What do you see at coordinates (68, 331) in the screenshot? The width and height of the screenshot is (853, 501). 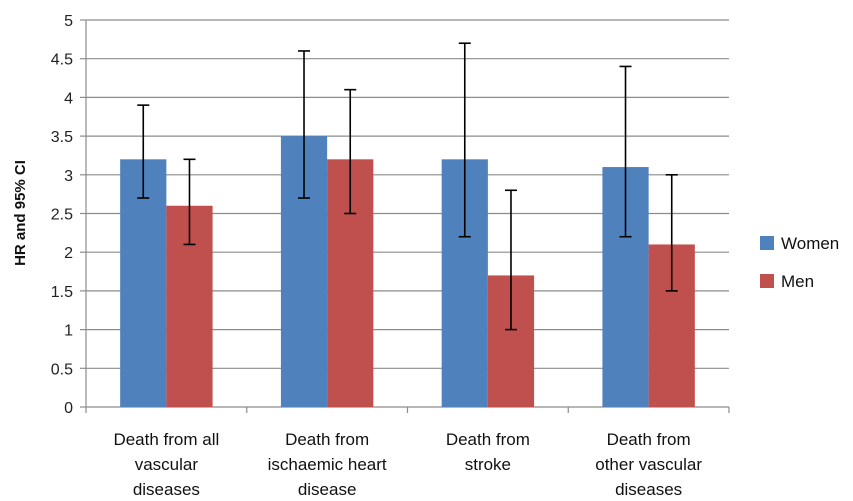 I see `y-tick-label: 1` at bounding box center [68, 331].